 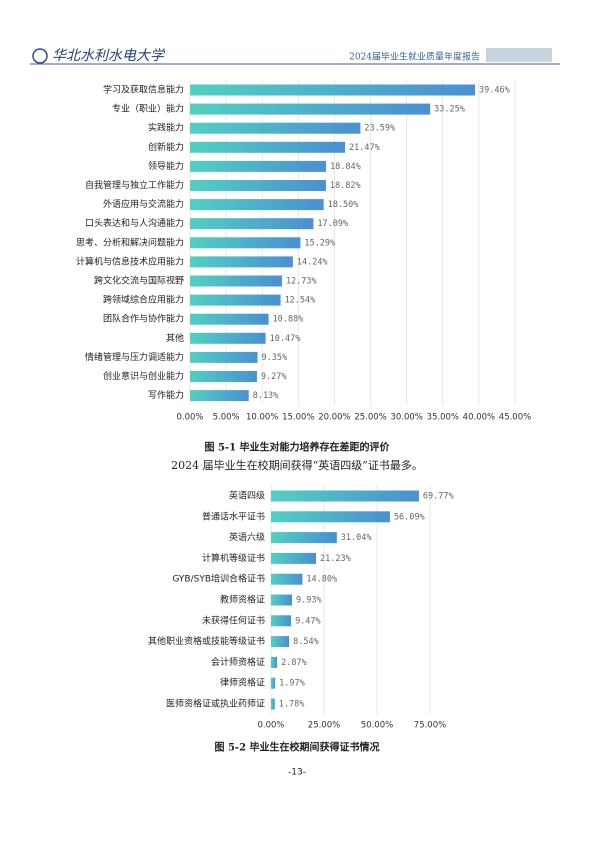 I want to click on value-label: 2.87%, so click(x=294, y=663).